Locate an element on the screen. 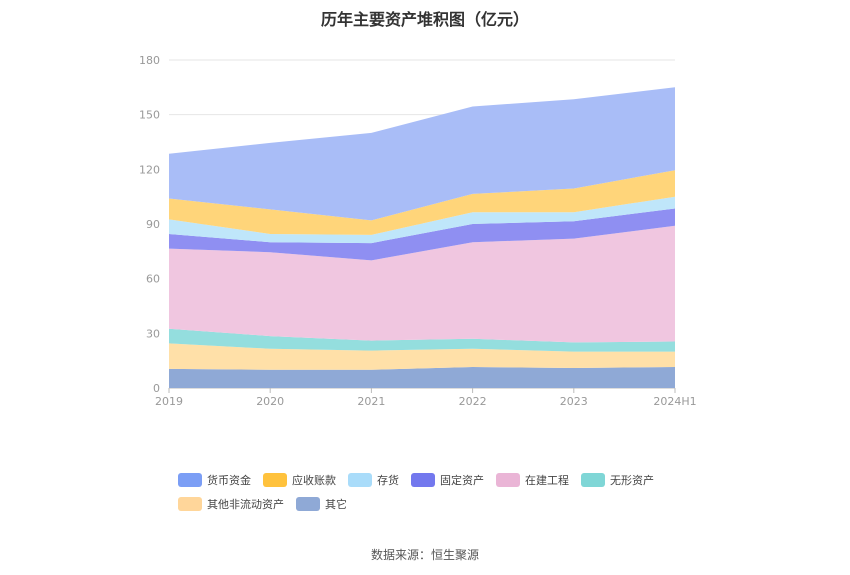 The width and height of the screenshot is (850, 575). x-tick-label: 2019 is located at coordinates (169, 401).